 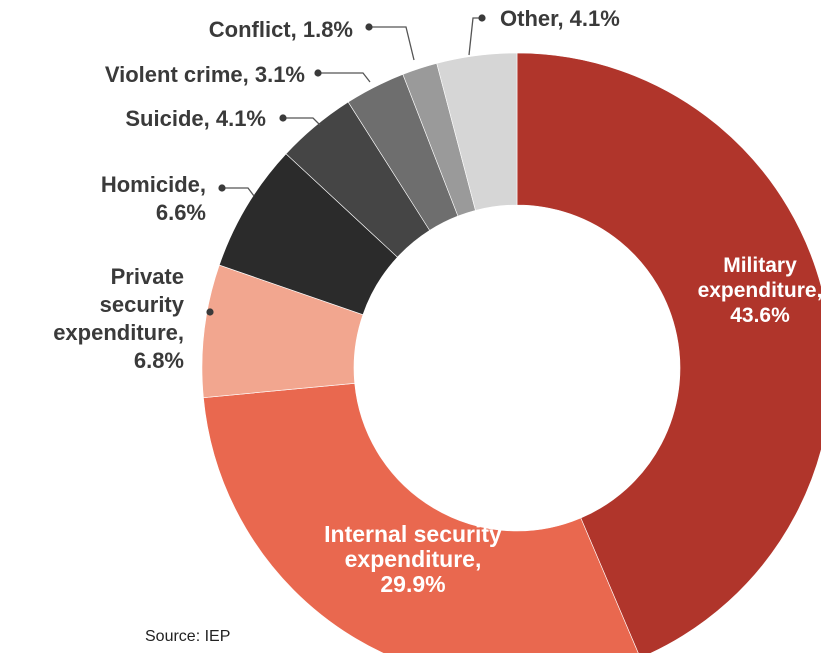 I want to click on slice-label-line: Conflict, 1.8%, so click(x=281, y=29).